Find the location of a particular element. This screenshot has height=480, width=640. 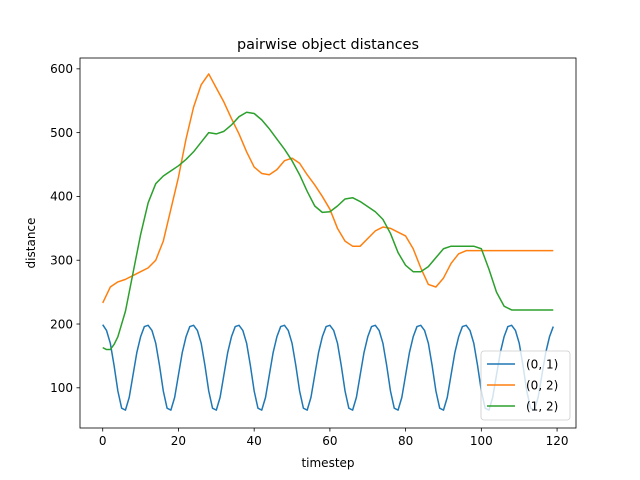

x-tick-label-1: 20 is located at coordinates (178, 441).